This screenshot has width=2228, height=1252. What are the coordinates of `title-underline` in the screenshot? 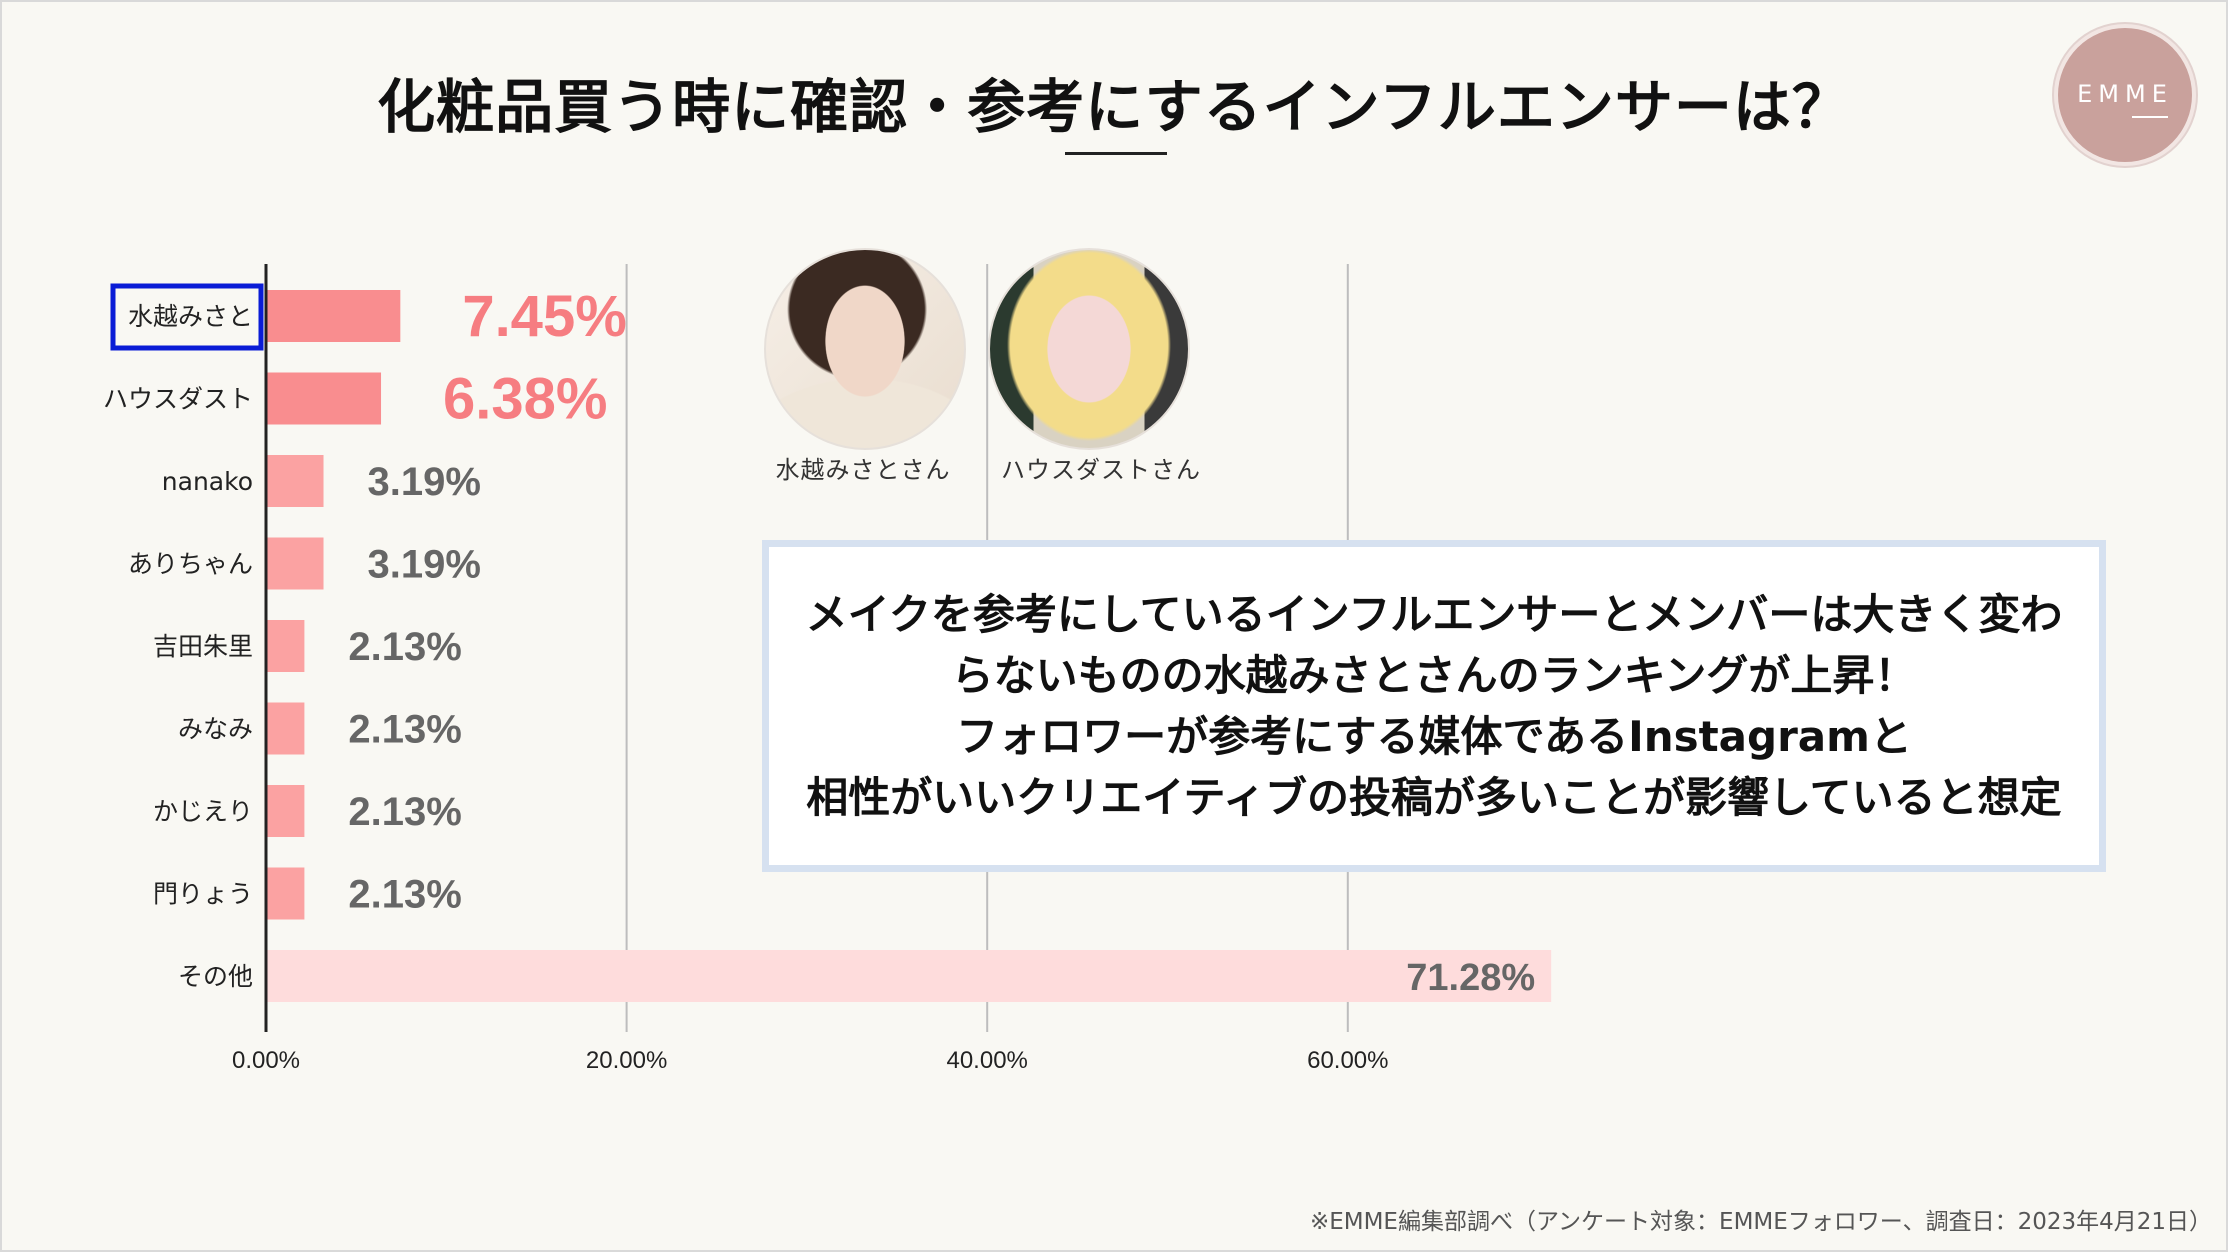 It's located at (1116, 153).